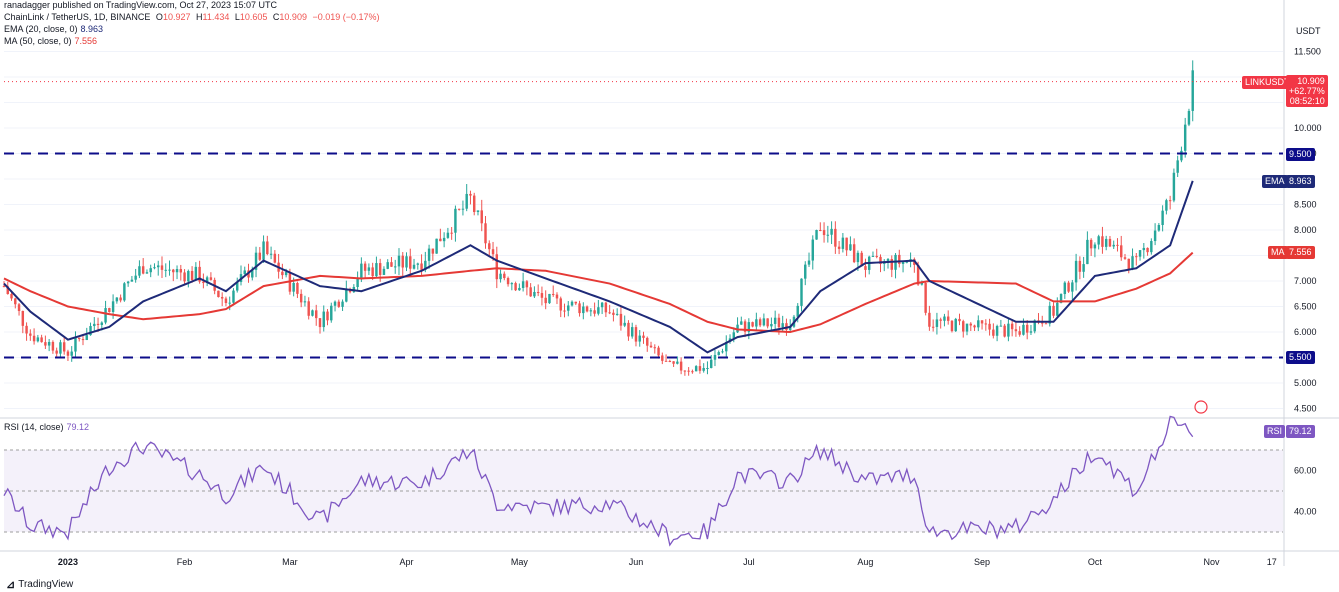 The width and height of the screenshot is (1339, 592). Describe the element at coordinates (1300, 357) in the screenshot. I see `support-level-tag: 5.500` at that location.